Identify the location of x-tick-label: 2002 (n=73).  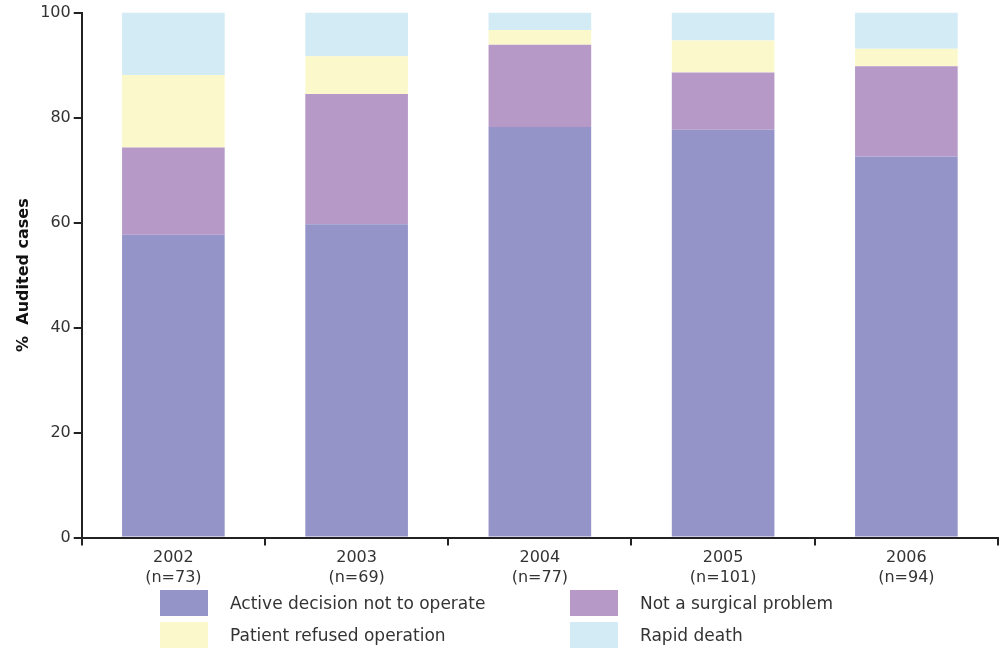
(173, 566).